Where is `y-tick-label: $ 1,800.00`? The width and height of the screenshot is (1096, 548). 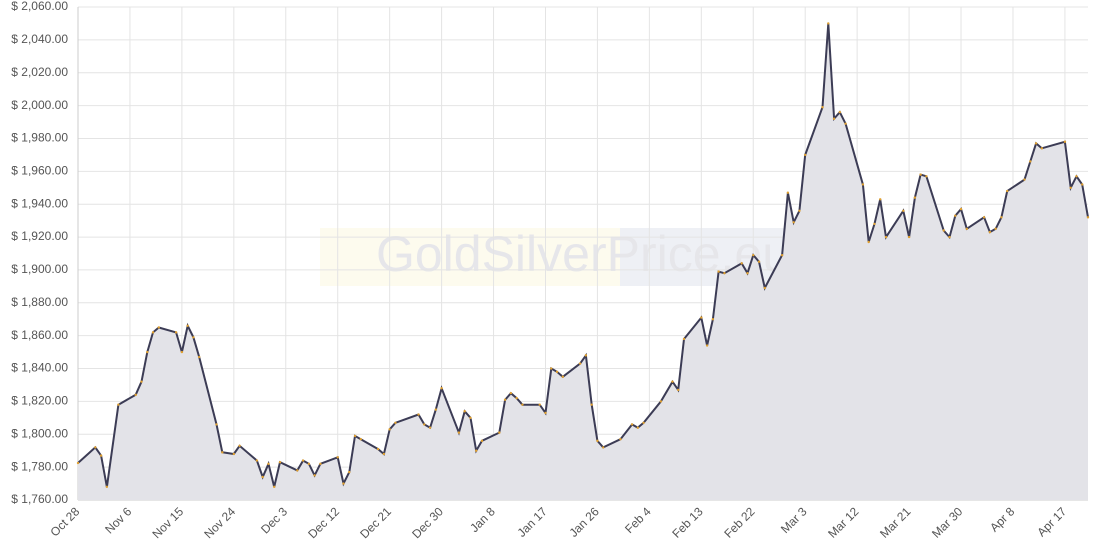 y-tick-label: $ 1,800.00 is located at coordinates (39, 433).